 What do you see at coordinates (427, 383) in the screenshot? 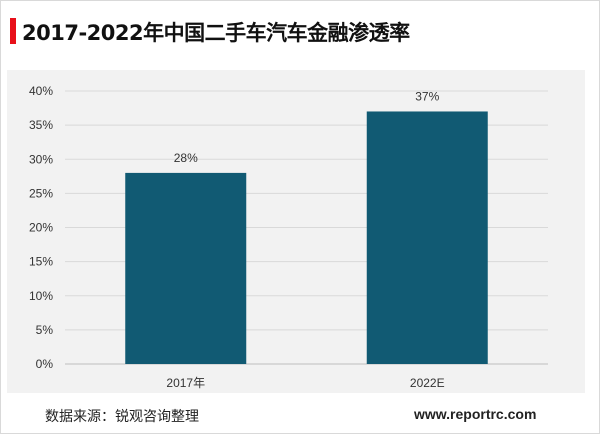
I see `x-category-label: 2022E` at bounding box center [427, 383].